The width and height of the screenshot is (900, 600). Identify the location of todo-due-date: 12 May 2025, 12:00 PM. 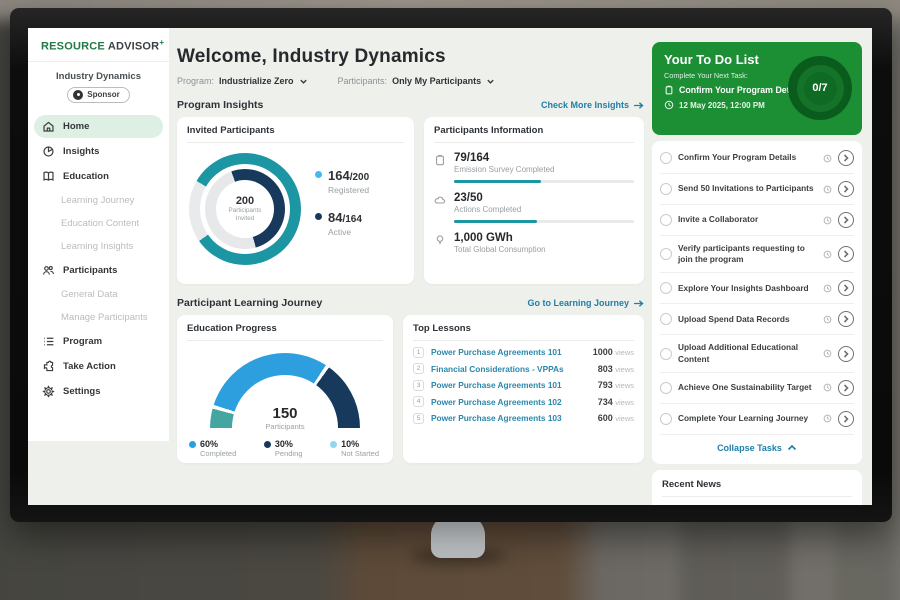
(757, 105).